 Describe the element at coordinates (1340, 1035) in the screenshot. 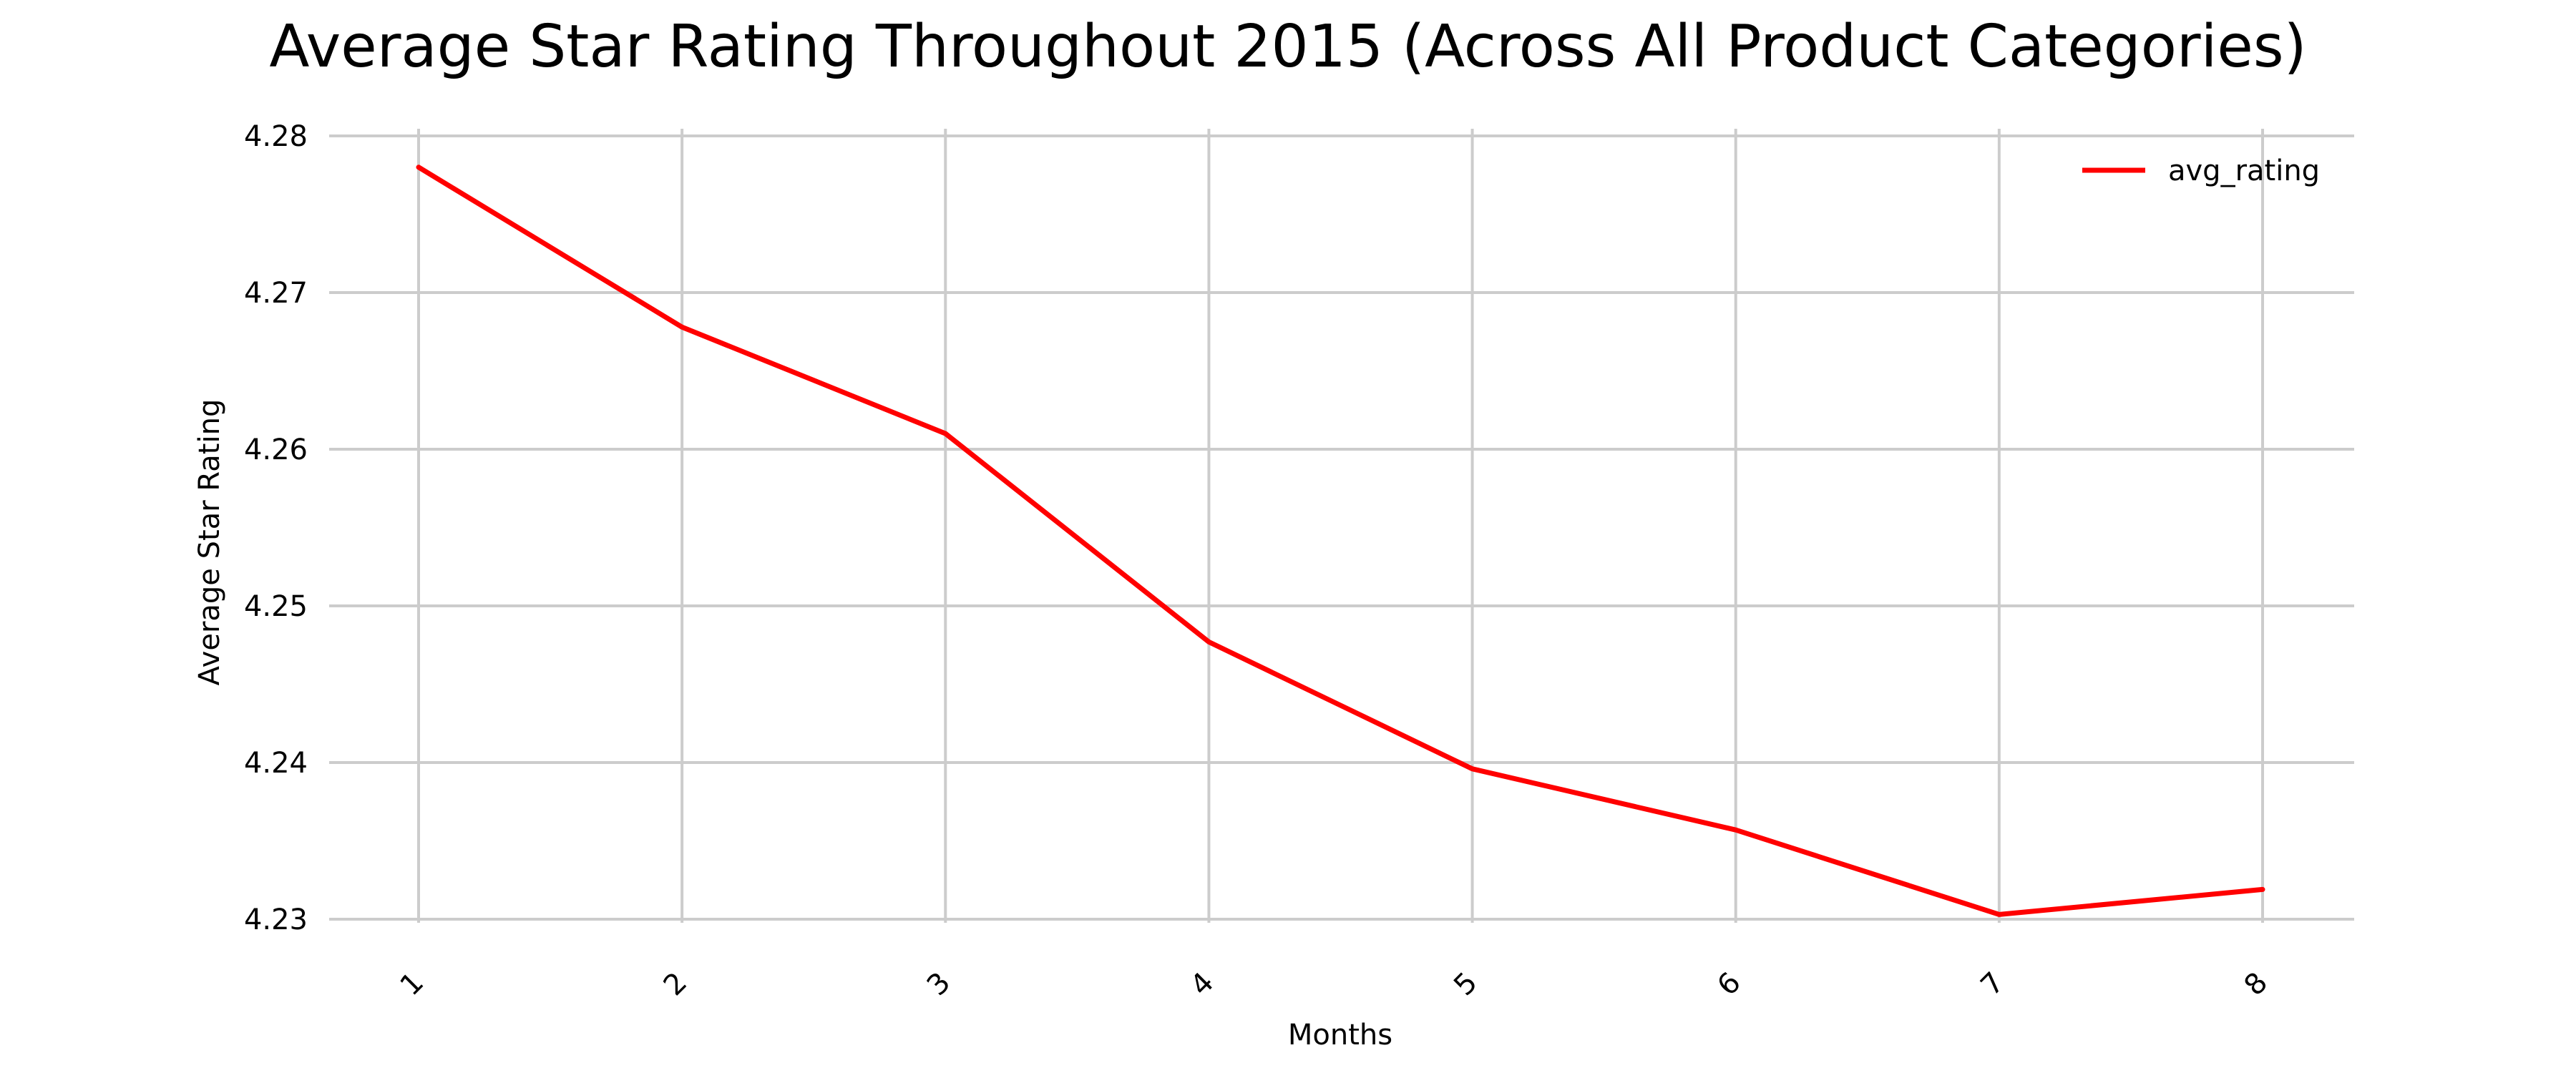

I see `x-axis-label: Months` at that location.